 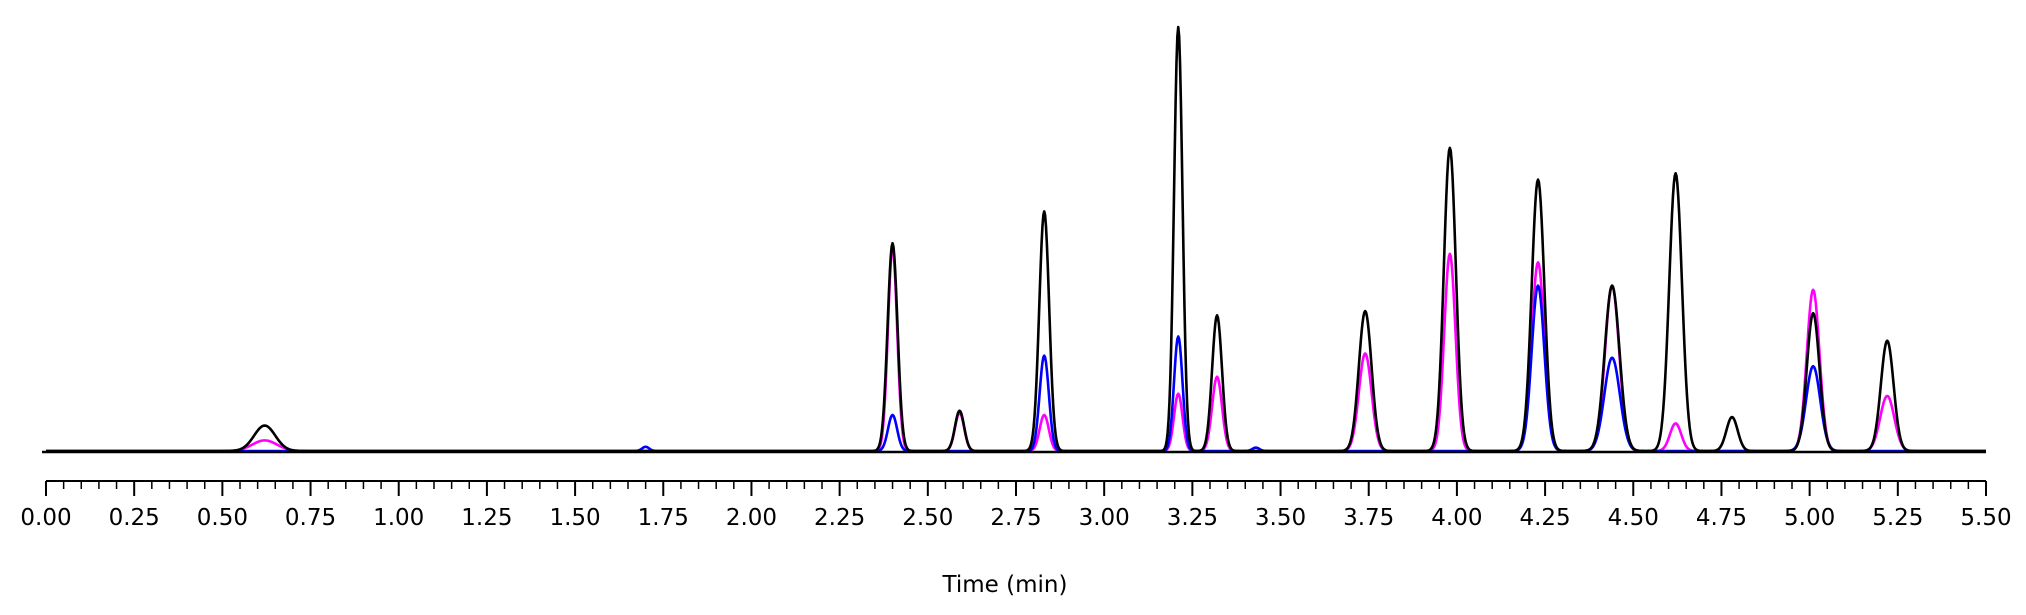 What do you see at coordinates (1005, 585) in the screenshot?
I see `x-axis-title: Time (min)` at bounding box center [1005, 585].